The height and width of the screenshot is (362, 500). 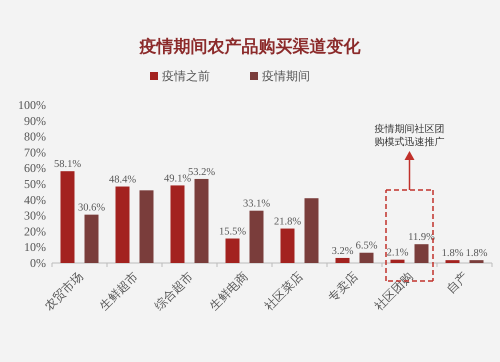 What do you see at coordinates (367, 246) in the screenshot?
I see `data-label: 6.5%` at bounding box center [367, 246].